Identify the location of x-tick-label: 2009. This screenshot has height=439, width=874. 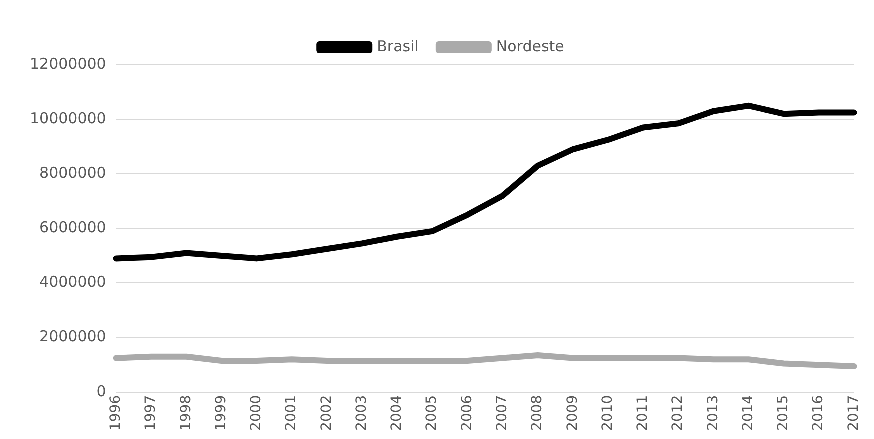
(572, 413).